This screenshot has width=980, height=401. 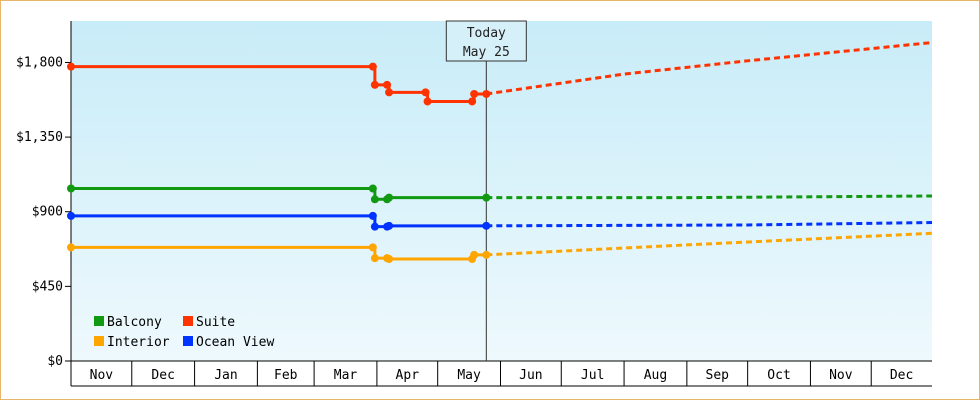 I want to click on y-tick-label: $0, so click(x=55, y=361).